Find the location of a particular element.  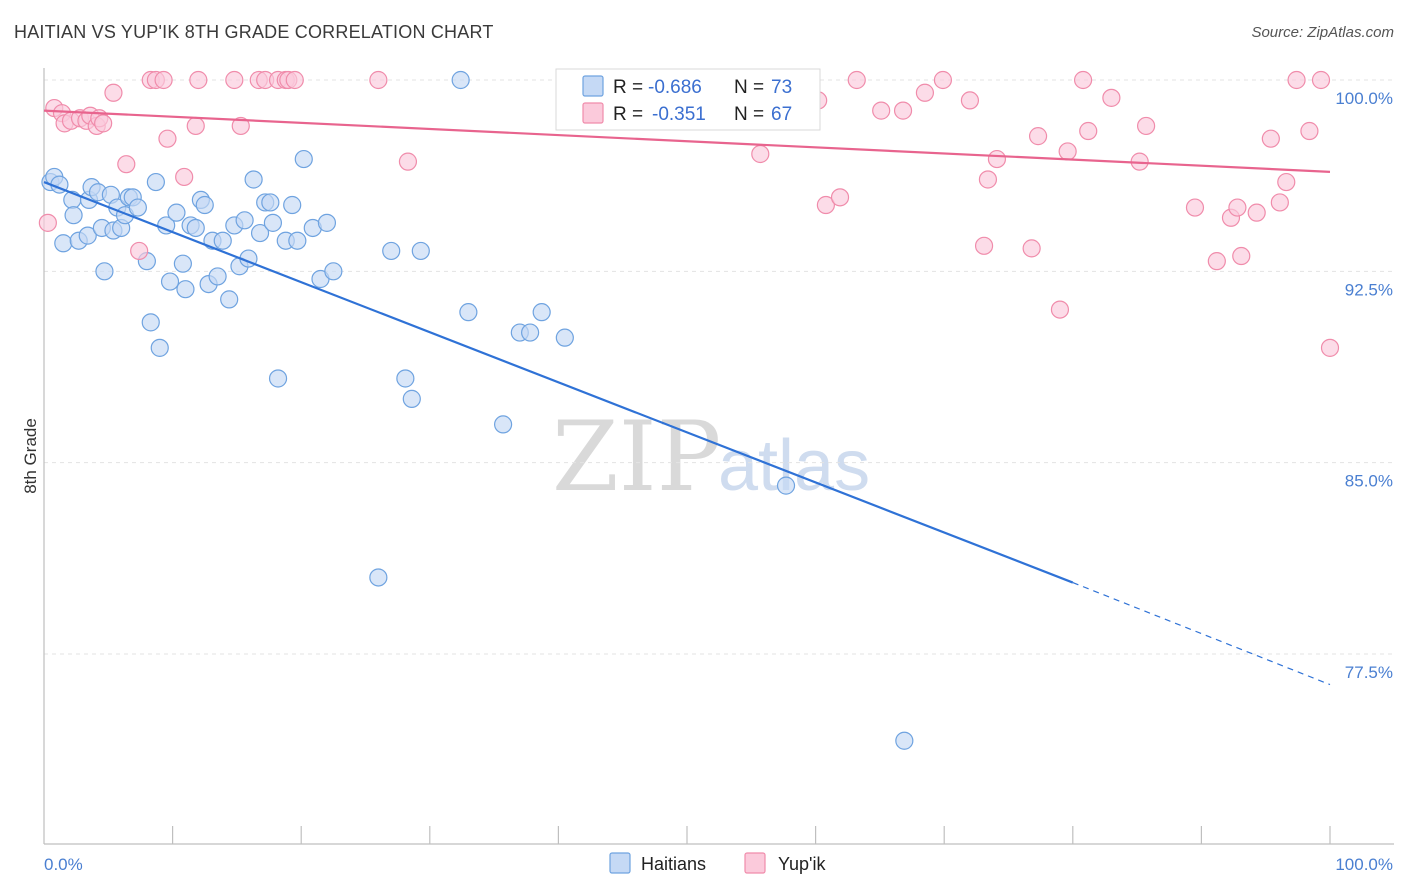

y-tick-label: 92.5% is located at coordinates (1369, 289).